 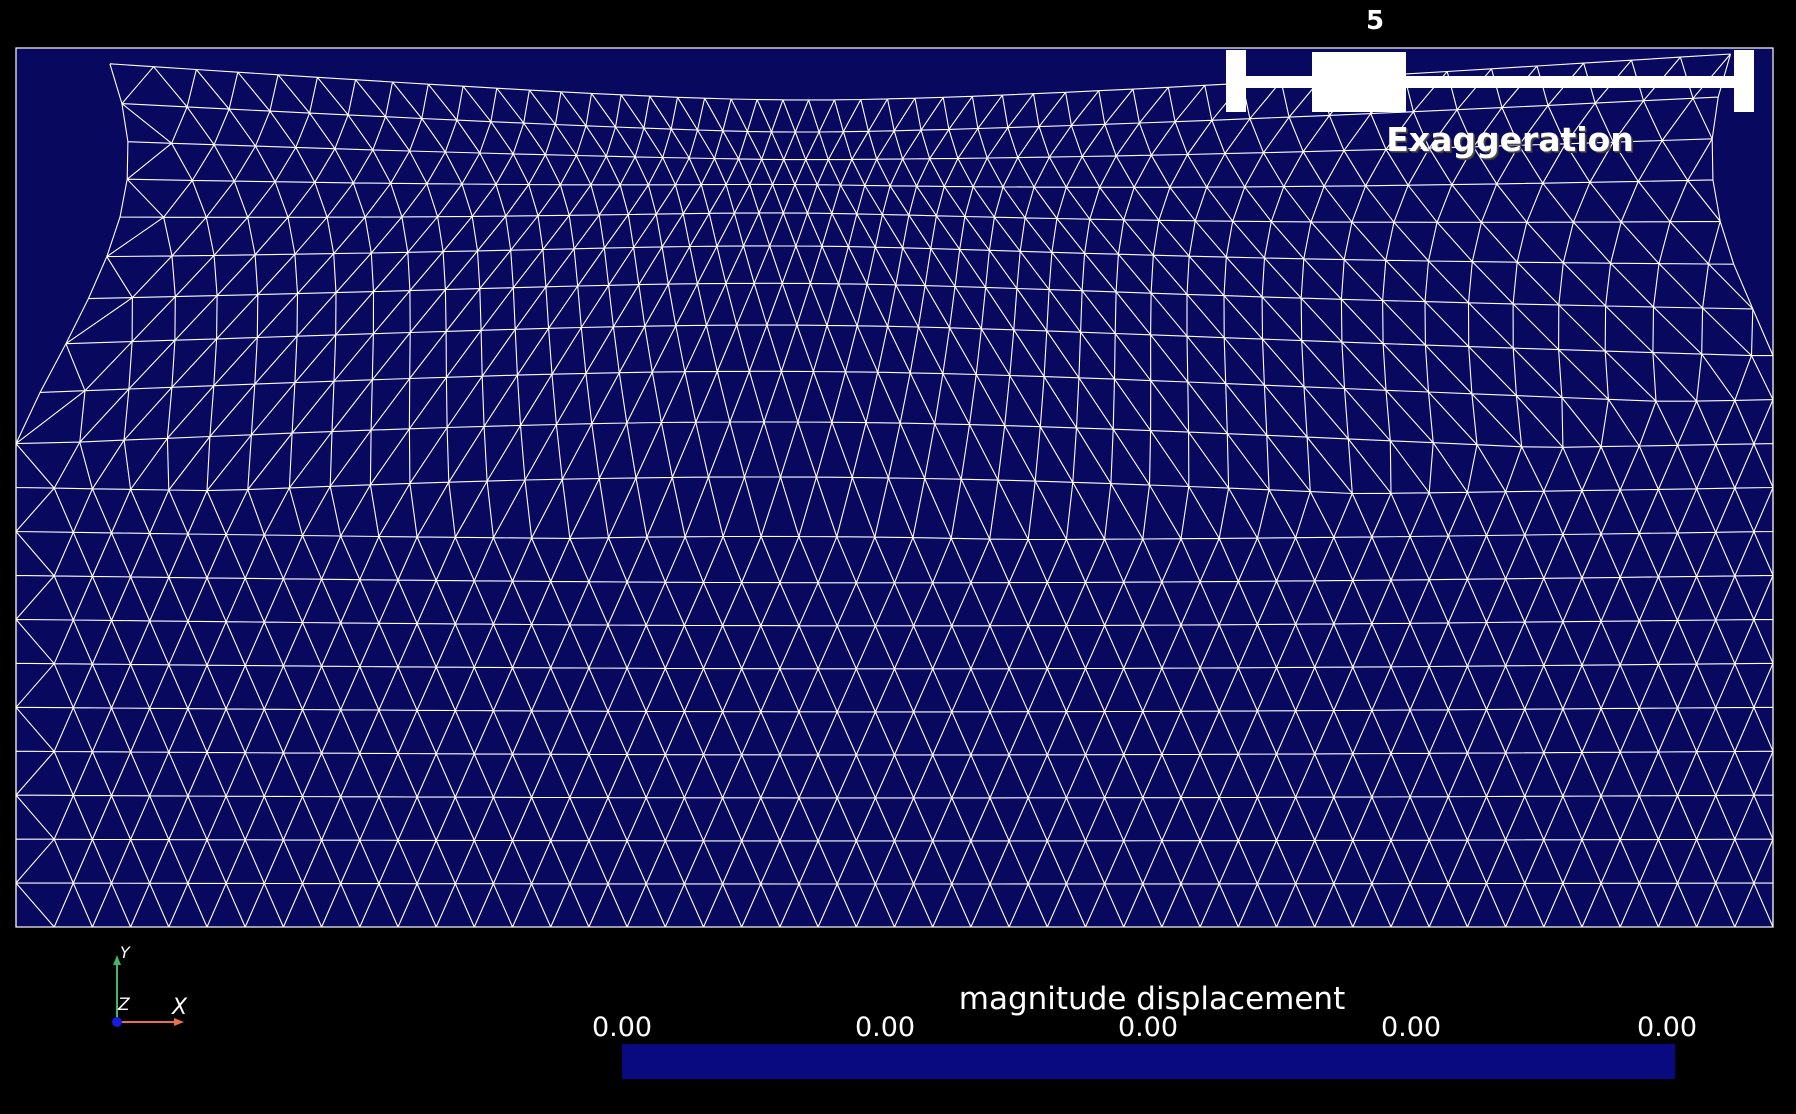 I want to click on slider-cap-right, so click(x=1744, y=81).